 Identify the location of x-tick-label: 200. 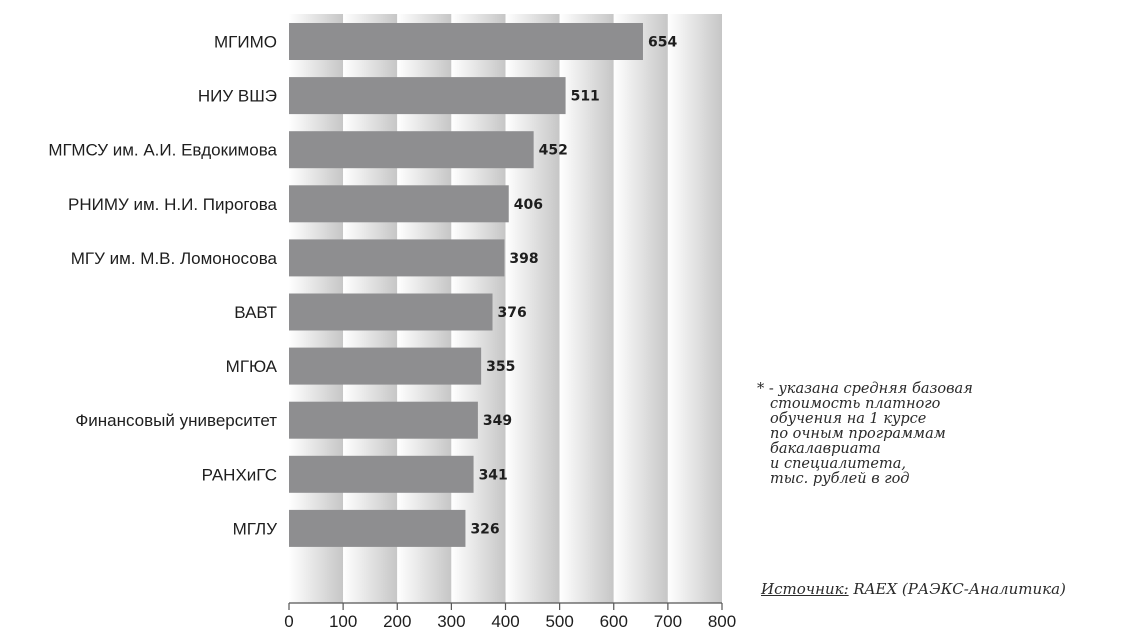
(397, 621).